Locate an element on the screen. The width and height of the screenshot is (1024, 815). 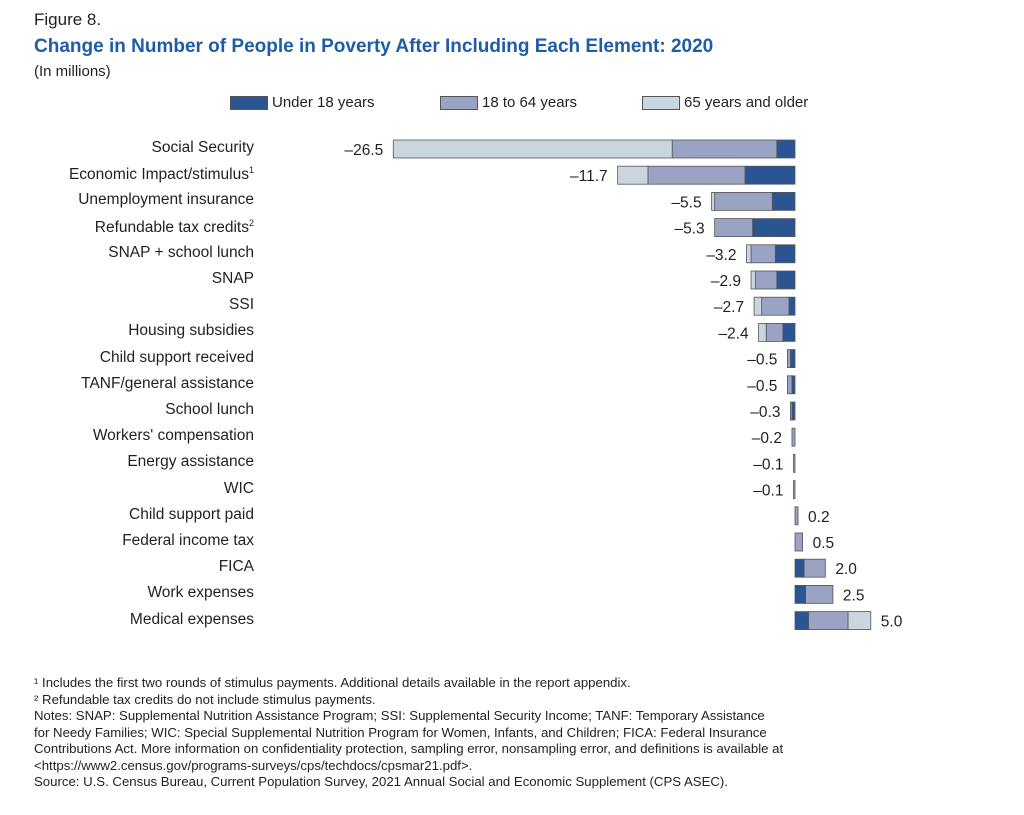
category-label: WIC is located at coordinates (239, 489).